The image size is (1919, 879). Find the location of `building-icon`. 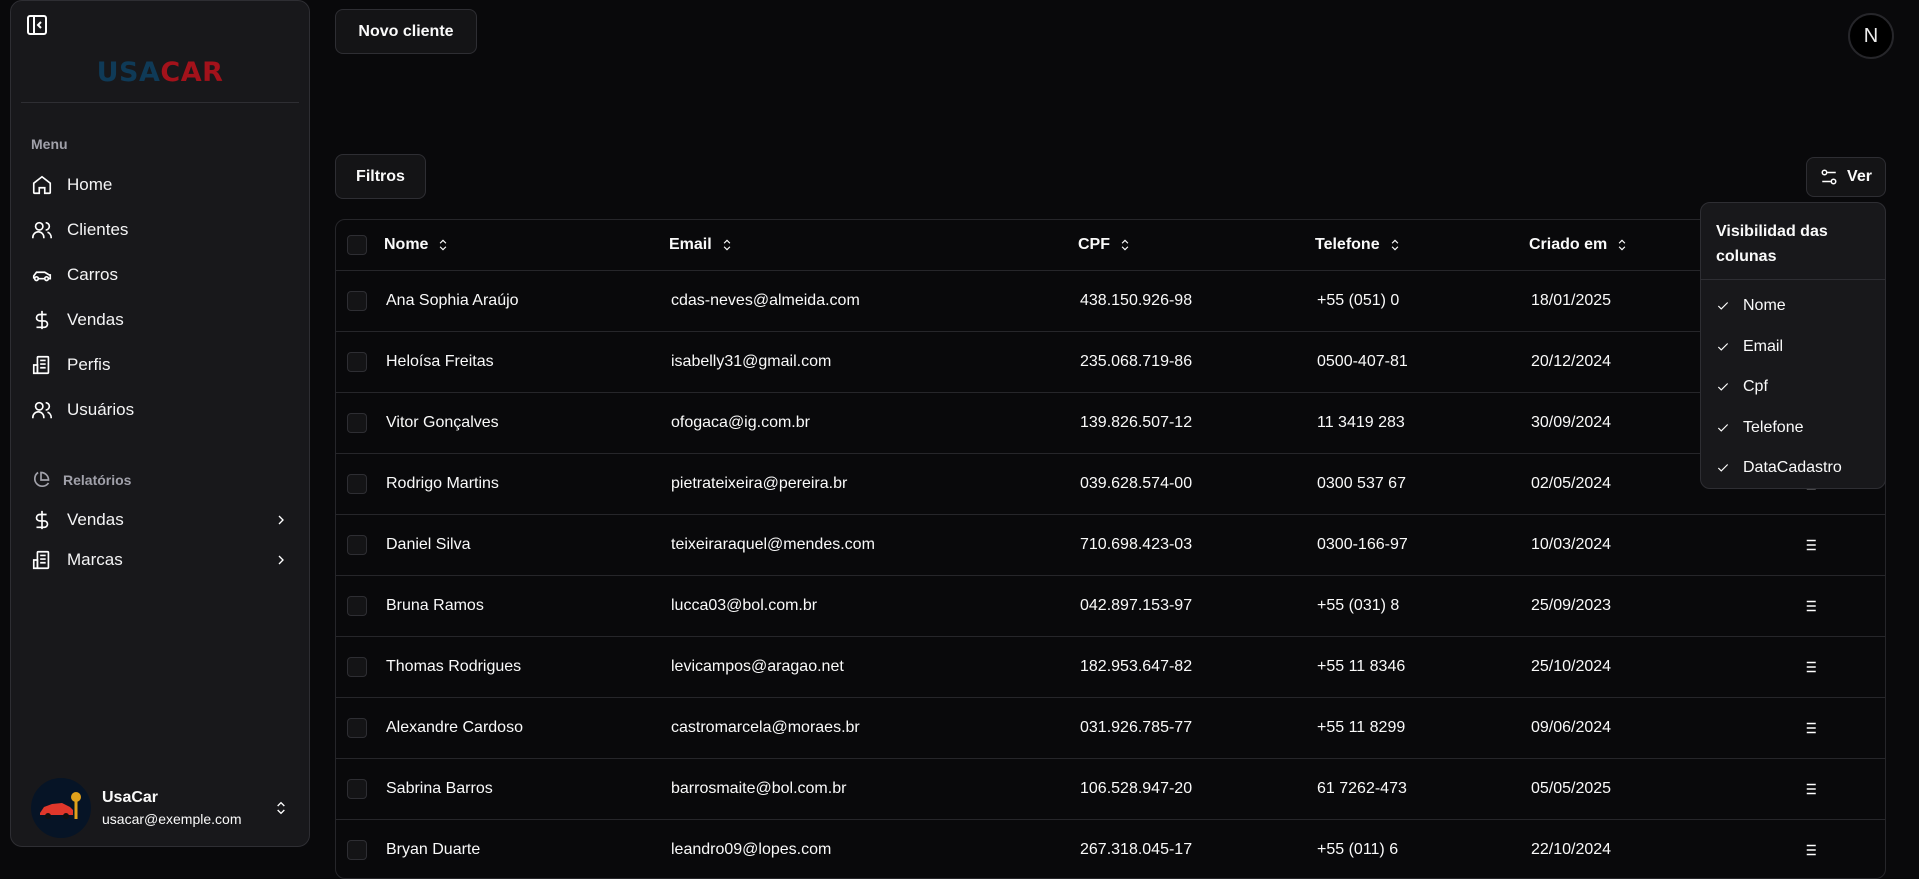

building-icon is located at coordinates (41, 560).